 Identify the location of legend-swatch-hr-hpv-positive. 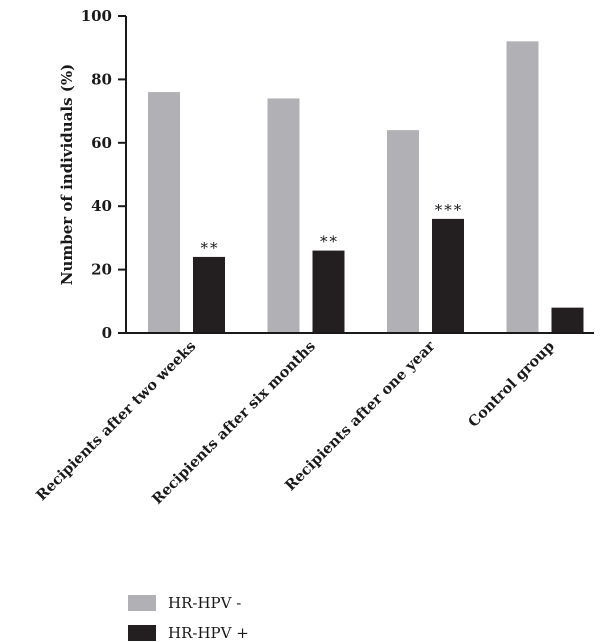
(142, 633).